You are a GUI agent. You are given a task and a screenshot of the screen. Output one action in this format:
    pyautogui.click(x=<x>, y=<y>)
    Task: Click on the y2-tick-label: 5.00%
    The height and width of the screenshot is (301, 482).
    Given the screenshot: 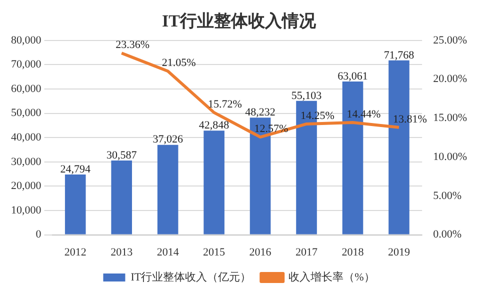 What is the action you would take?
    pyautogui.click(x=447, y=196)
    